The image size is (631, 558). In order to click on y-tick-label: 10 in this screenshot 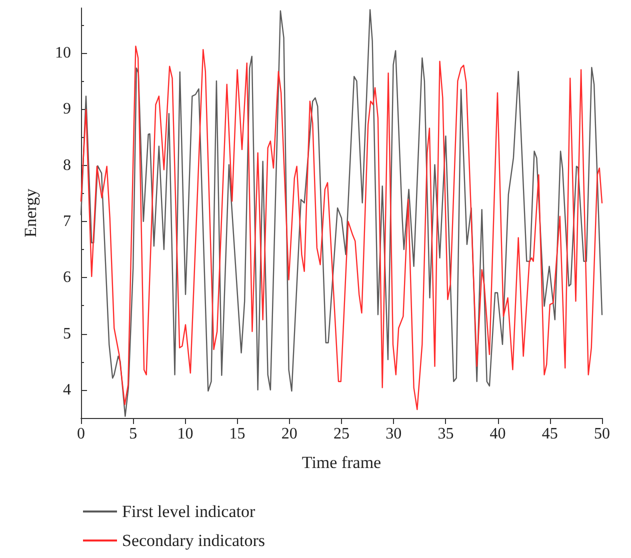, I will do `click(63, 53)`.